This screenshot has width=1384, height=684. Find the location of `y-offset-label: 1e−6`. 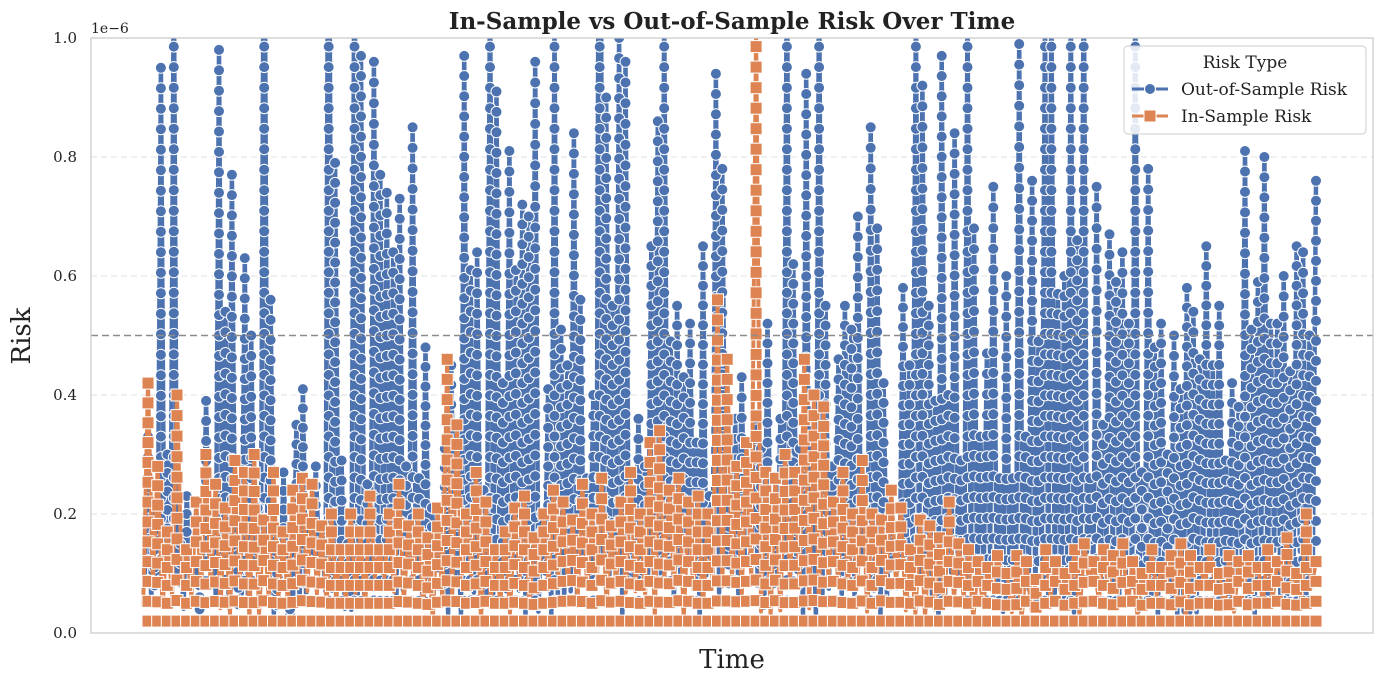

y-offset-label: 1e−6 is located at coordinates (110, 29).